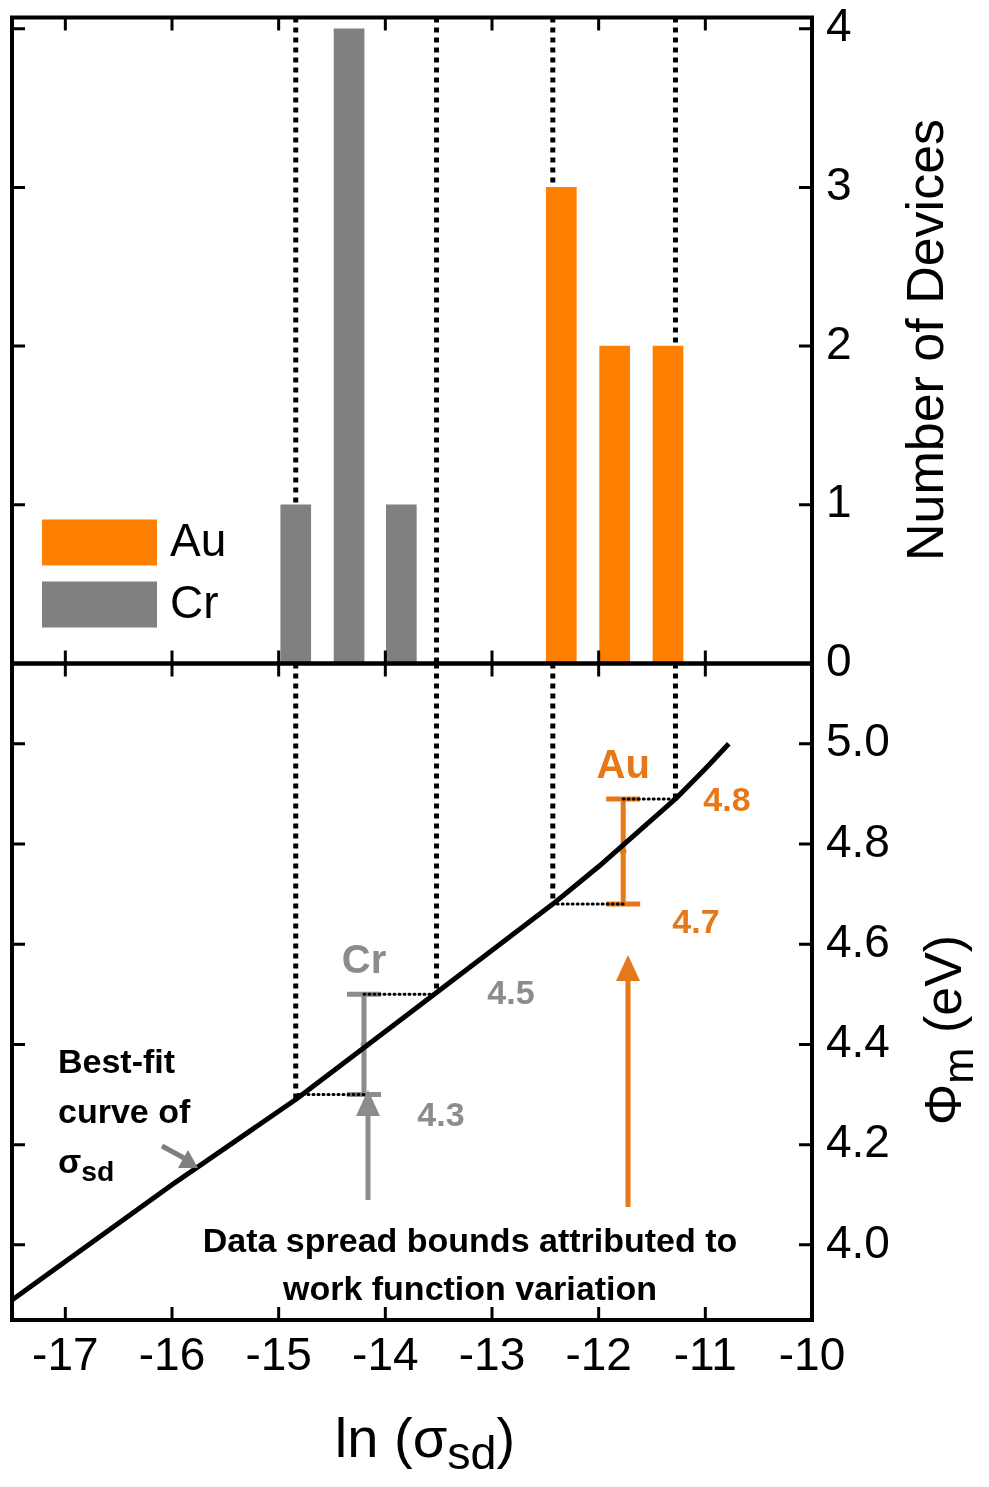 This screenshot has height=1487, width=989. What do you see at coordinates (858, 1041) in the screenshot?
I see `y-tick-label: 4.4` at bounding box center [858, 1041].